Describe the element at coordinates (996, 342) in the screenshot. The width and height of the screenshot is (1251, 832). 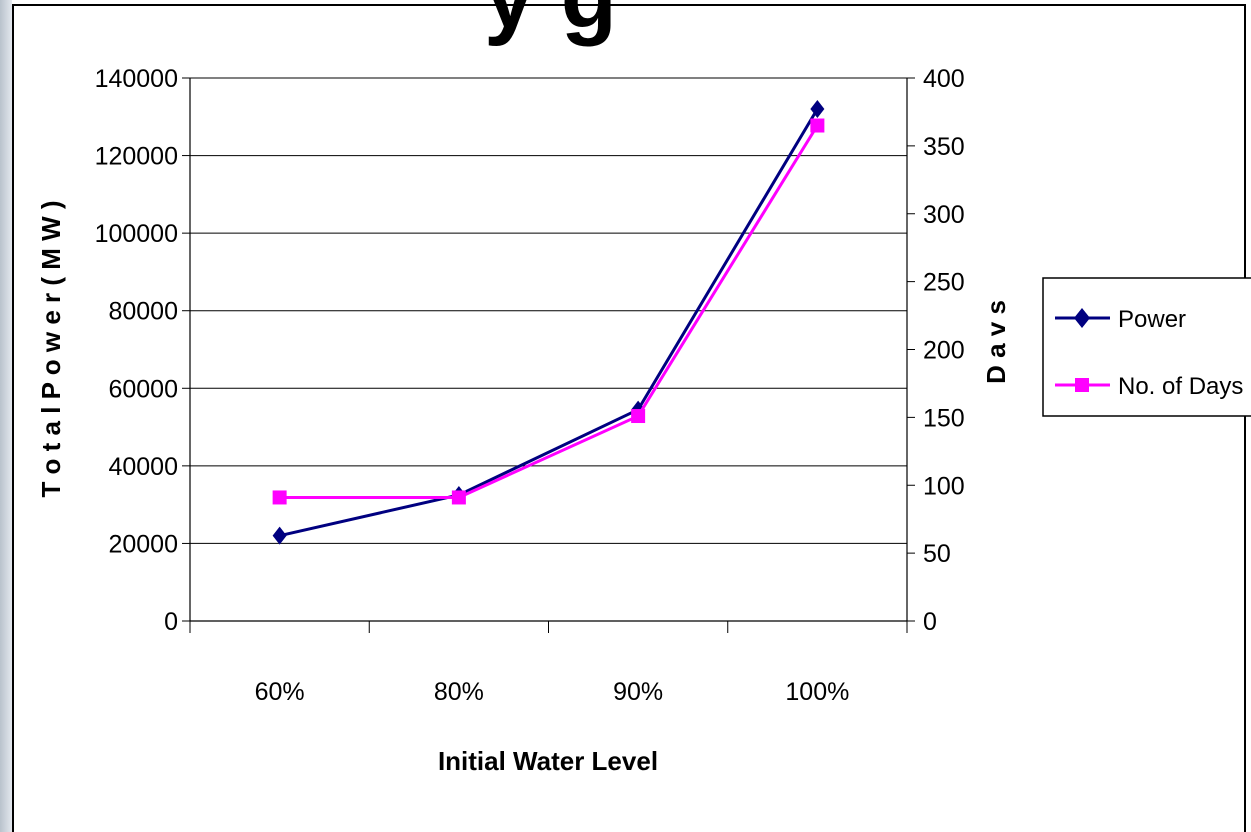
I see `right-y-axis-title: D a v s` at that location.